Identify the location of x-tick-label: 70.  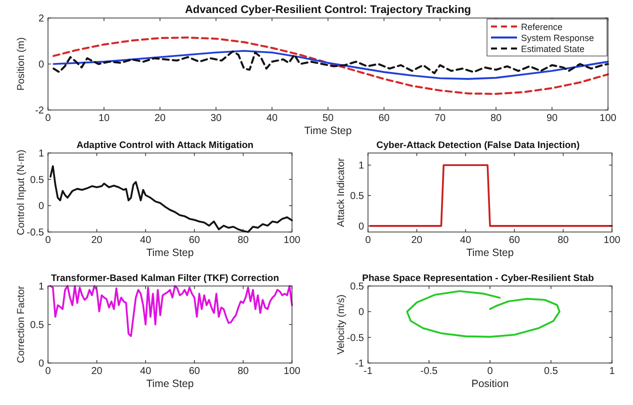
(440, 118).